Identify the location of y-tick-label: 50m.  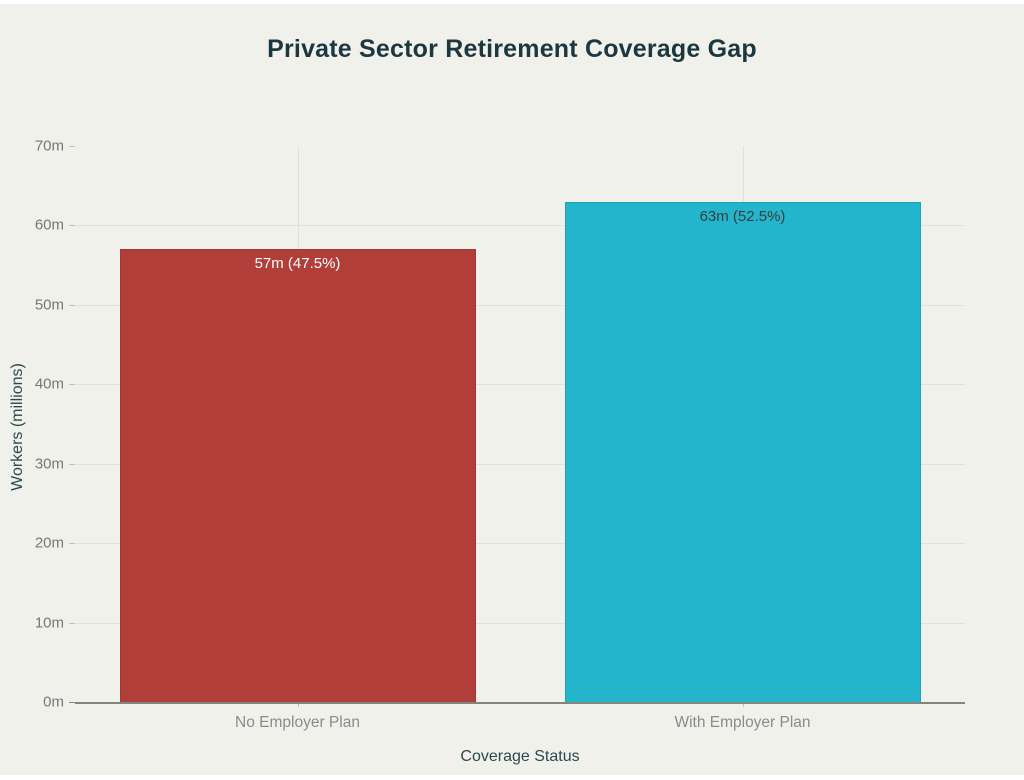
(49, 305).